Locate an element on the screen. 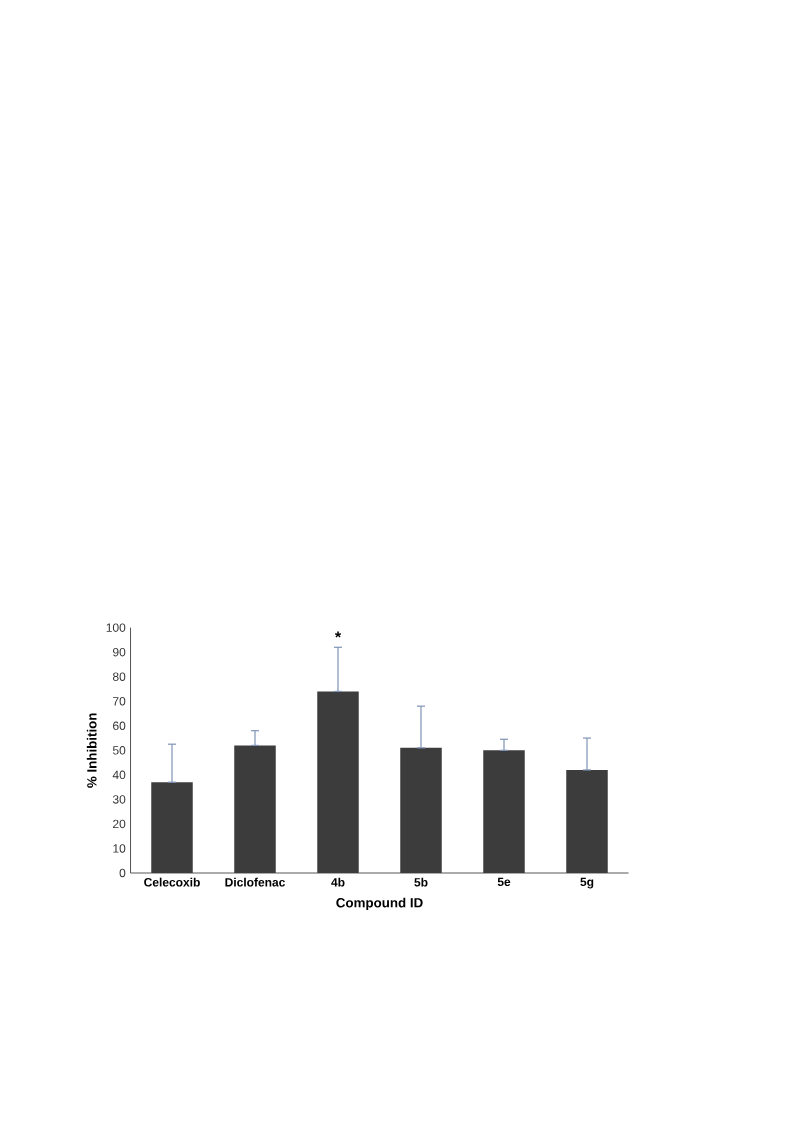 The width and height of the screenshot is (793, 1123). x-tick-label: Celecoxib is located at coordinates (172, 882).